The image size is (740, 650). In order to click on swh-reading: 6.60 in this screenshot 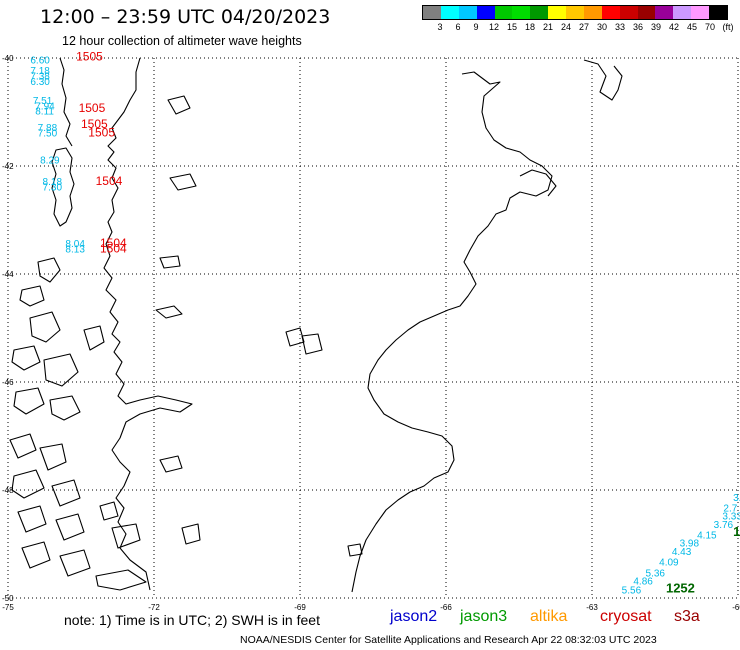, I will do `click(40, 60)`.